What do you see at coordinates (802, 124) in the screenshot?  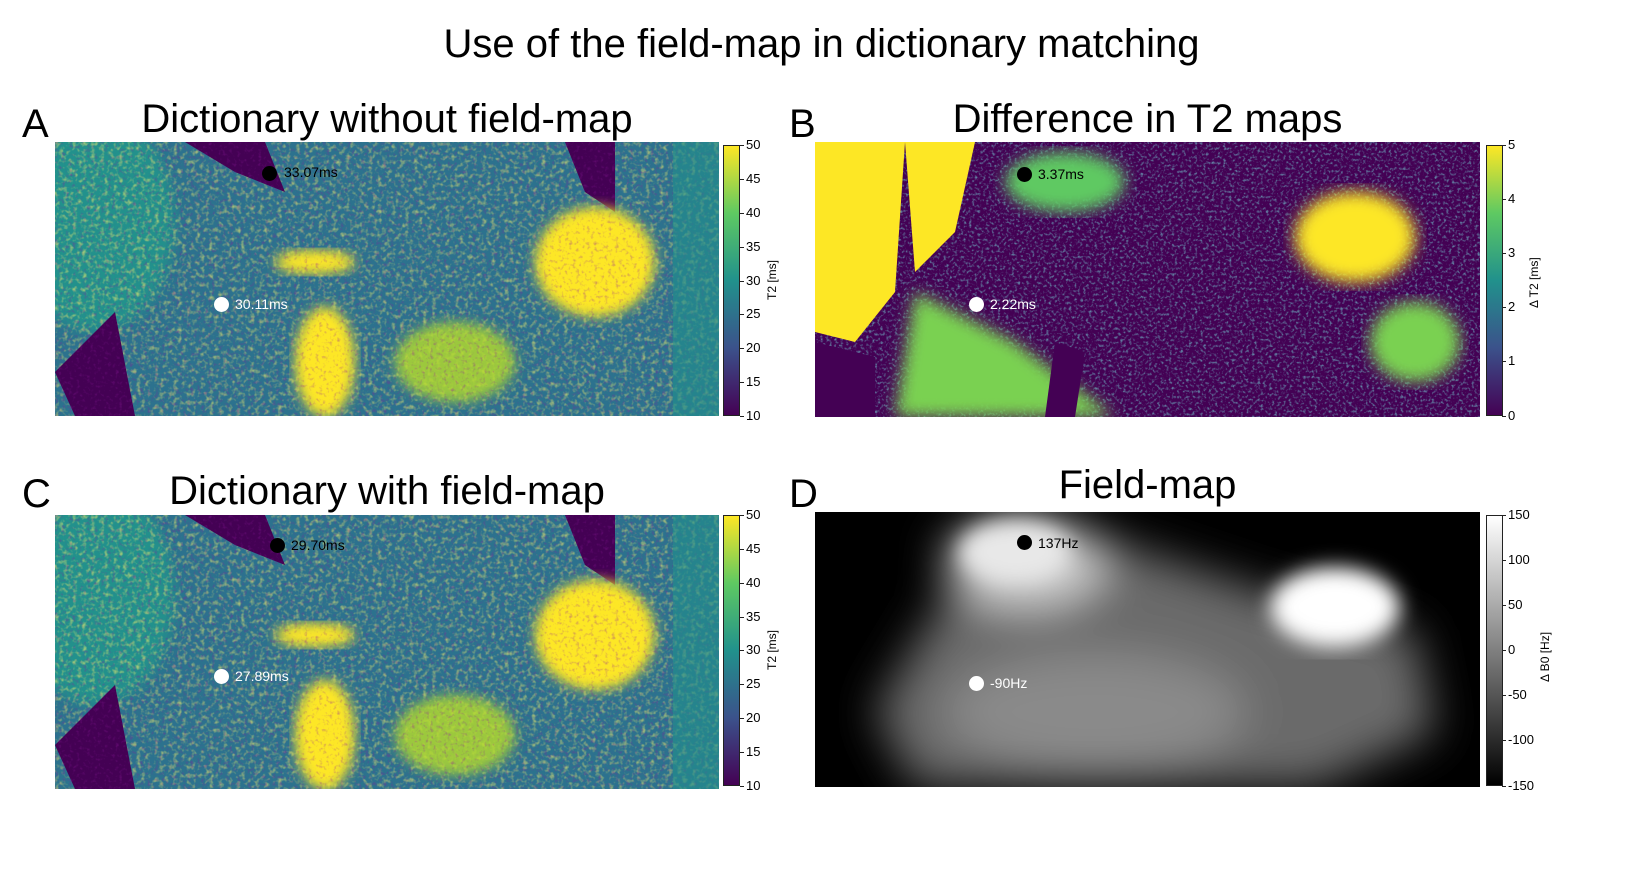 I see `panel-b-letter: B` at bounding box center [802, 124].